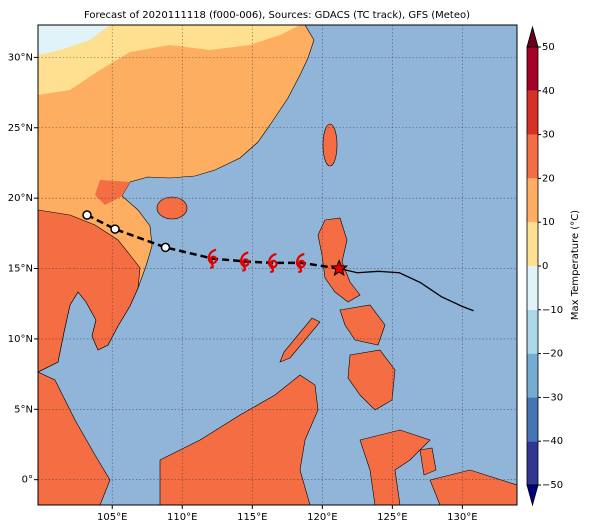  Describe the element at coordinates (428, 461) in the screenshot. I see `halmahera` at that location.